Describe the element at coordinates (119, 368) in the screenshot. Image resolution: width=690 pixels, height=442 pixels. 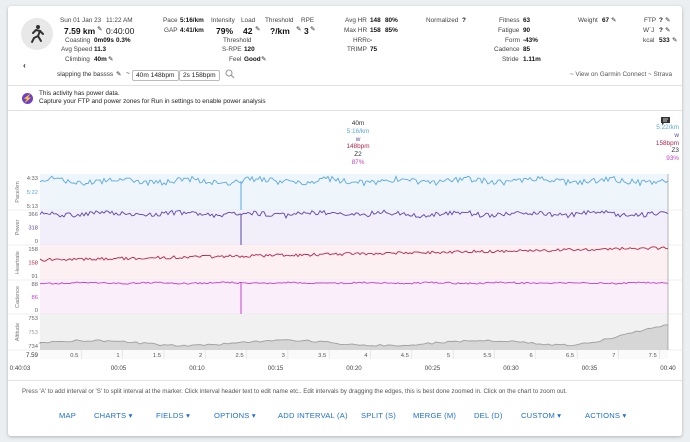
I see `time-tick-2: 00:05` at that location.